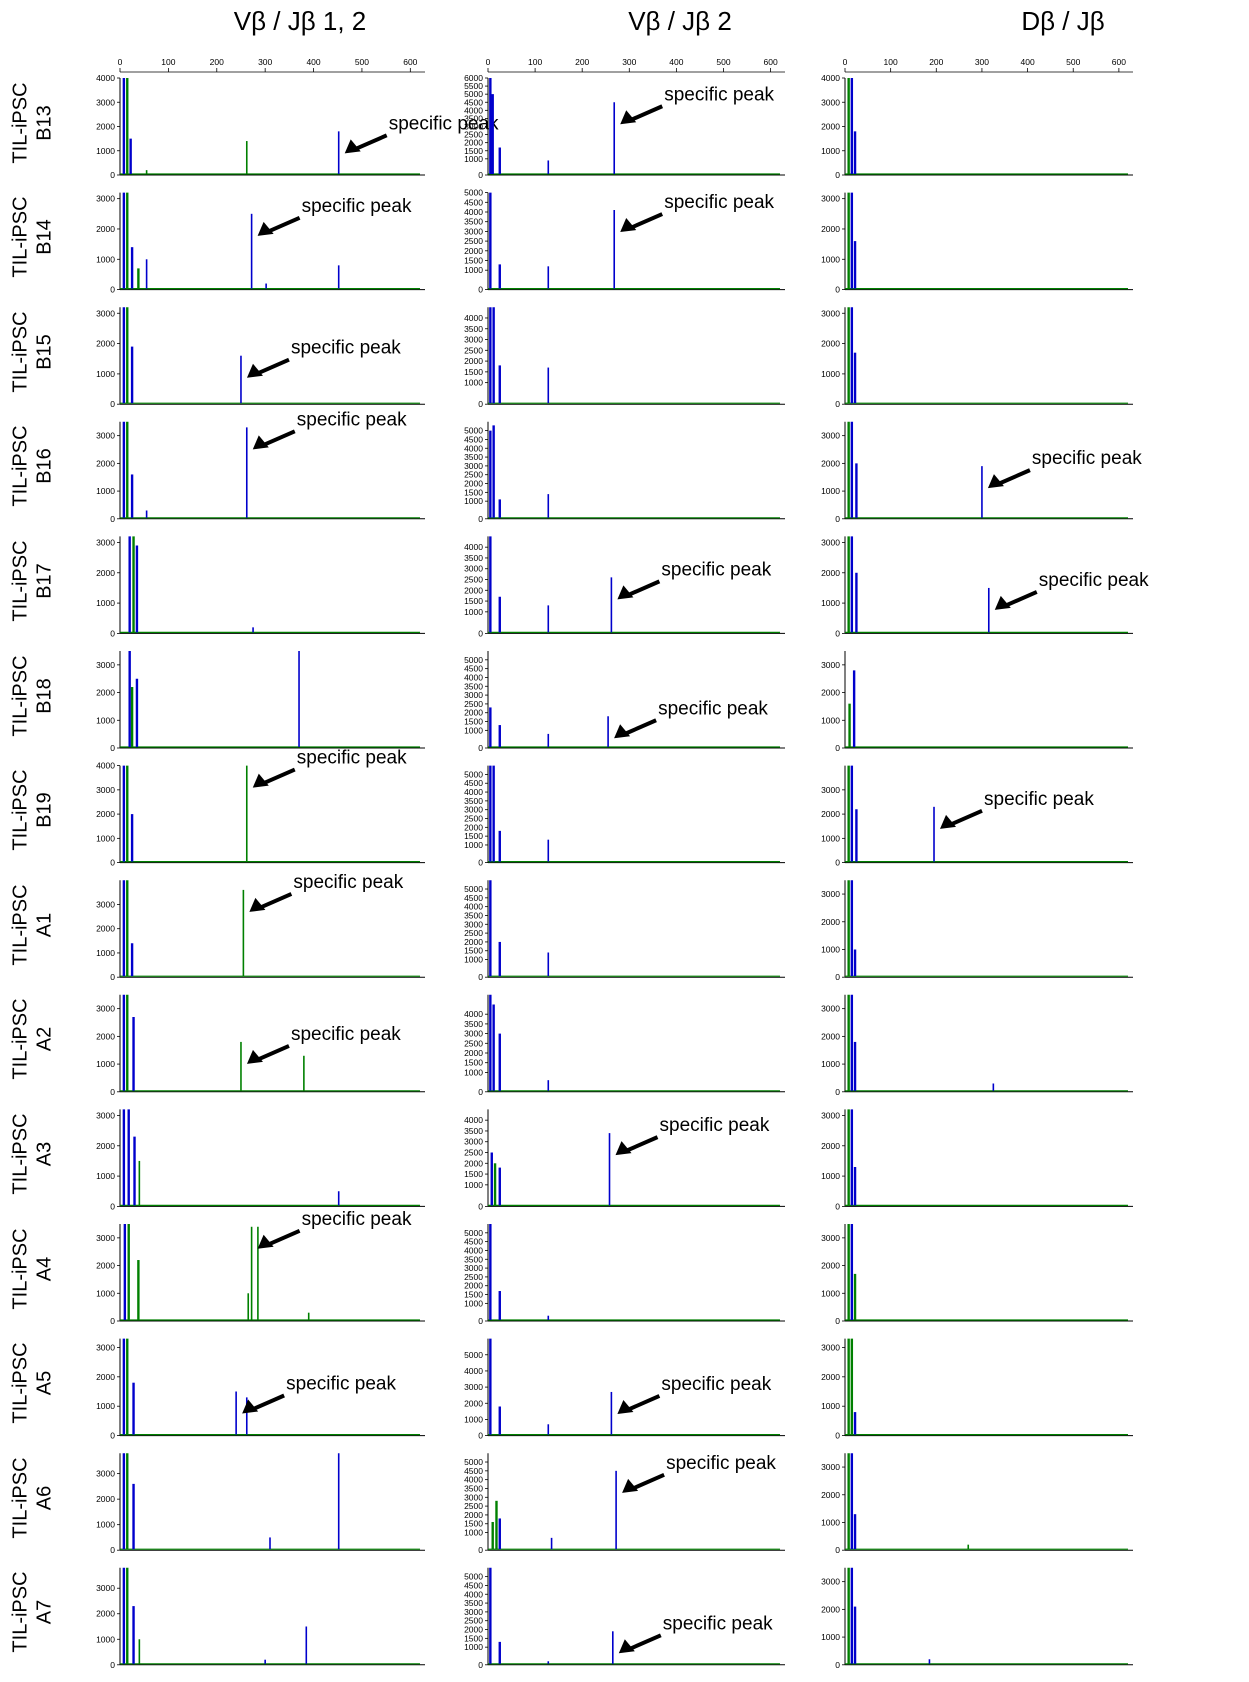 Image resolution: width=1249 pixels, height=1682 pixels. I want to click on panel-14-1-ytick-label-3: 3000, so click(105, 1588).